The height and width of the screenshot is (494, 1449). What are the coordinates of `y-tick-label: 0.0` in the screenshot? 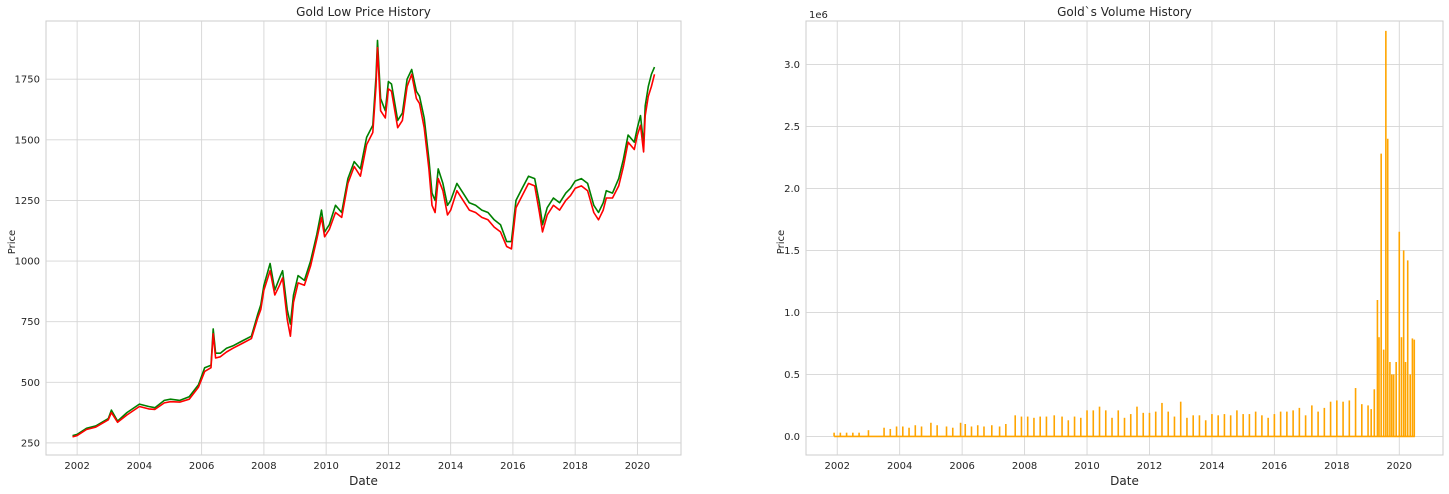 It's located at (792, 437).